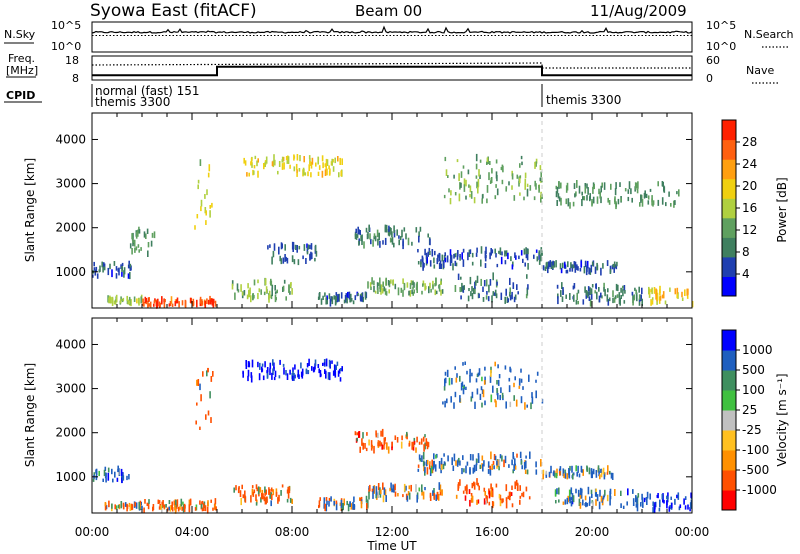 This screenshot has width=800, height=554. I want to click on cpid-label: CPID, so click(20, 95).